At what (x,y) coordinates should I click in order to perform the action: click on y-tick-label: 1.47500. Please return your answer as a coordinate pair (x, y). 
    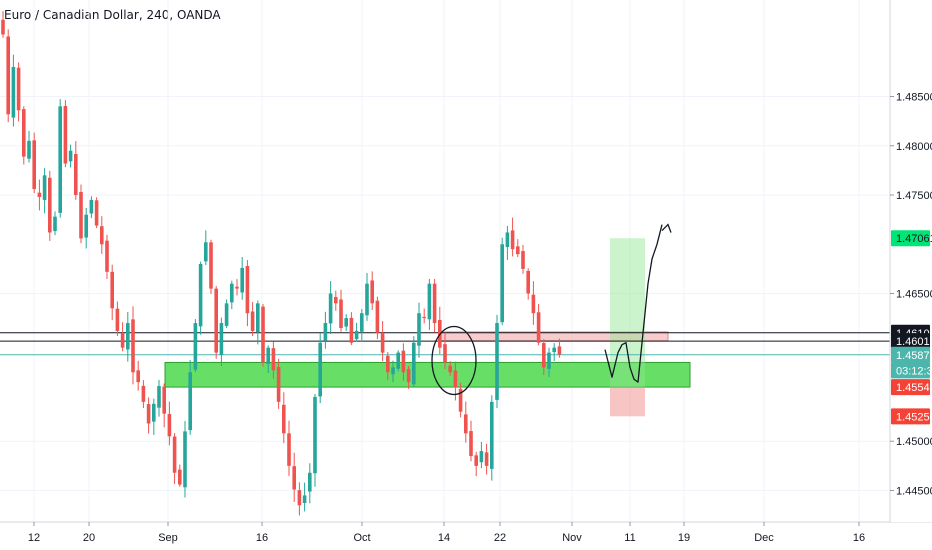
    Looking at the image, I should click on (914, 196).